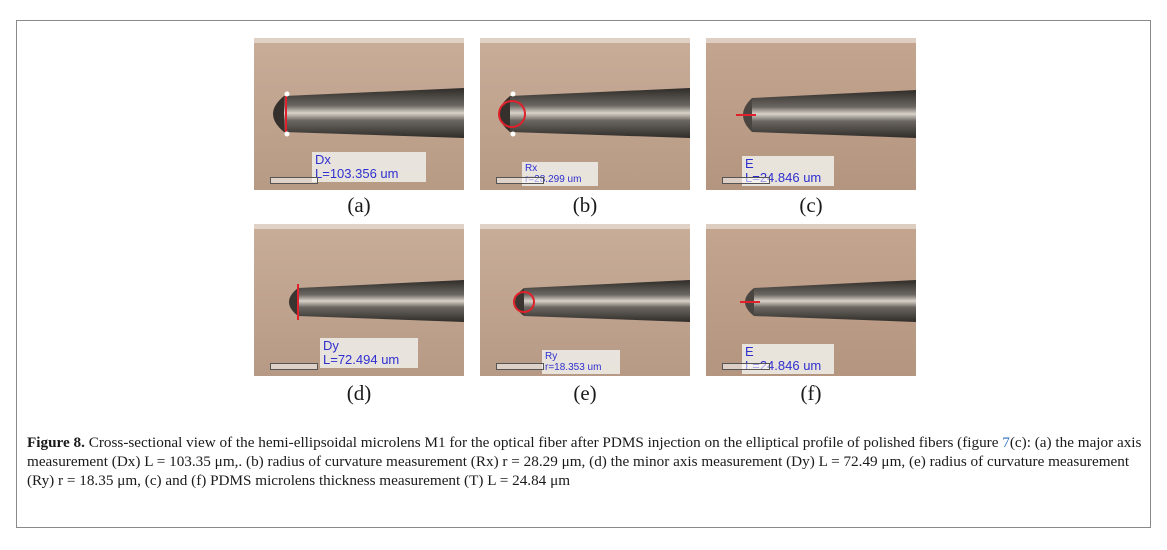  I want to click on panel-b-value: r=28.299 um, so click(553, 179).